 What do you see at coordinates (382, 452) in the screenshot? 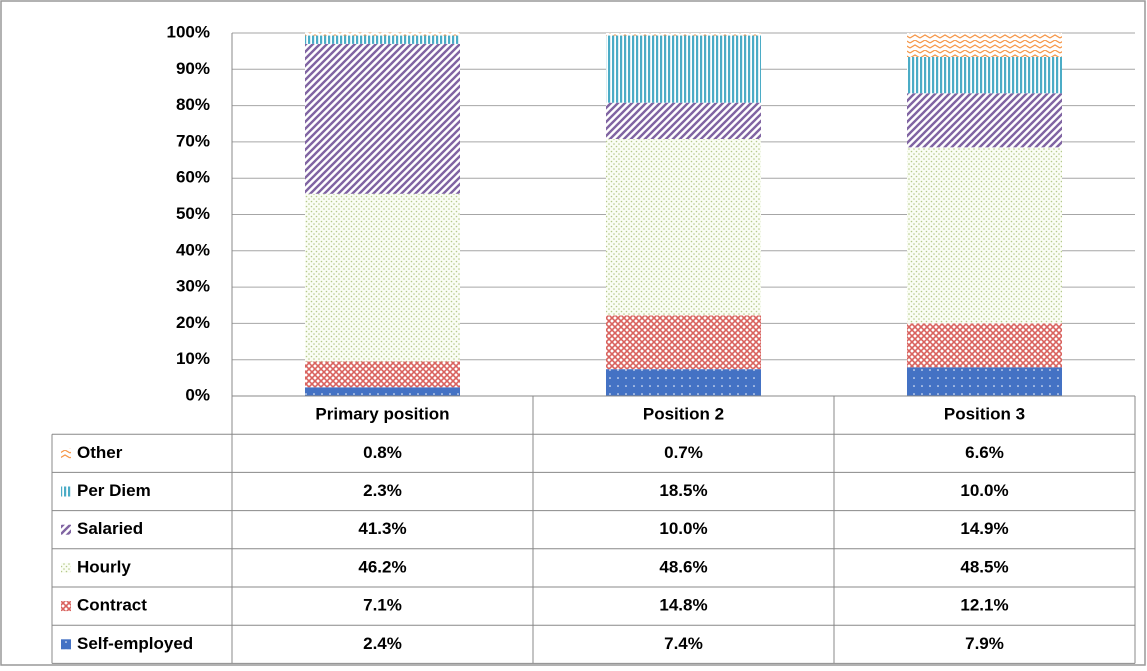
I see `table-value: 0.8%` at bounding box center [382, 452].